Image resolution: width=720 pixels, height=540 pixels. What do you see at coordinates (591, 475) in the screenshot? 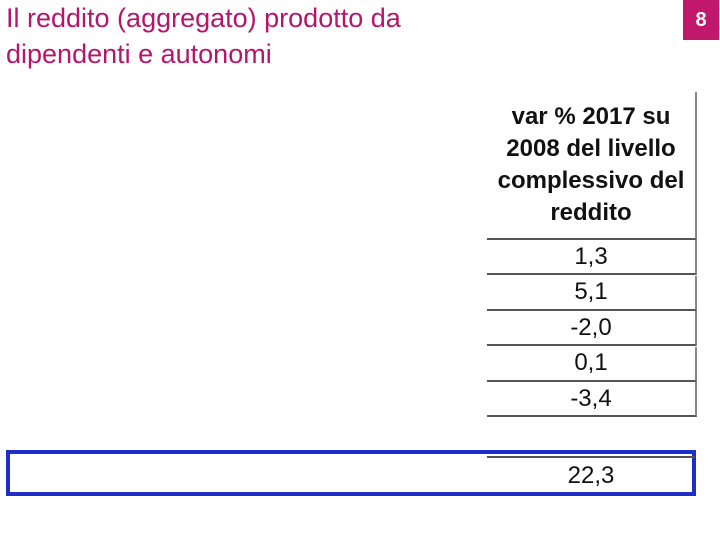
I see `highlighted-row: 22,3` at bounding box center [591, 475].